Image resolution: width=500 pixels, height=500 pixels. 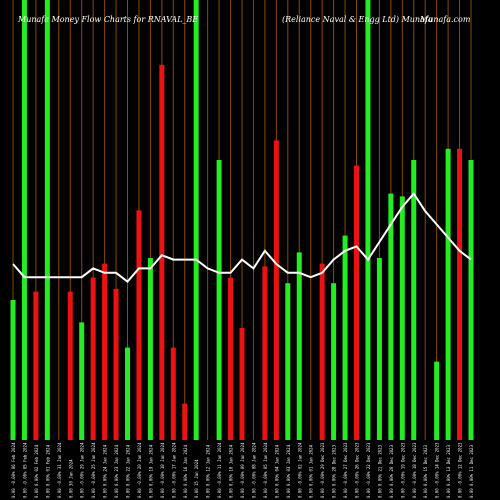 I want to click on bar-03-jan-2024, so click(x=288, y=361).